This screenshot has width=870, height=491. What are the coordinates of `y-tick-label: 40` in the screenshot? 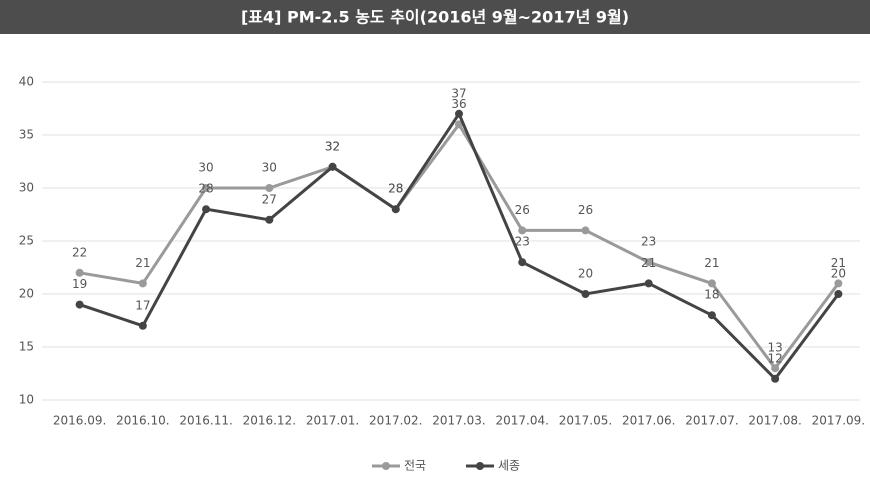 It's located at (26, 82).